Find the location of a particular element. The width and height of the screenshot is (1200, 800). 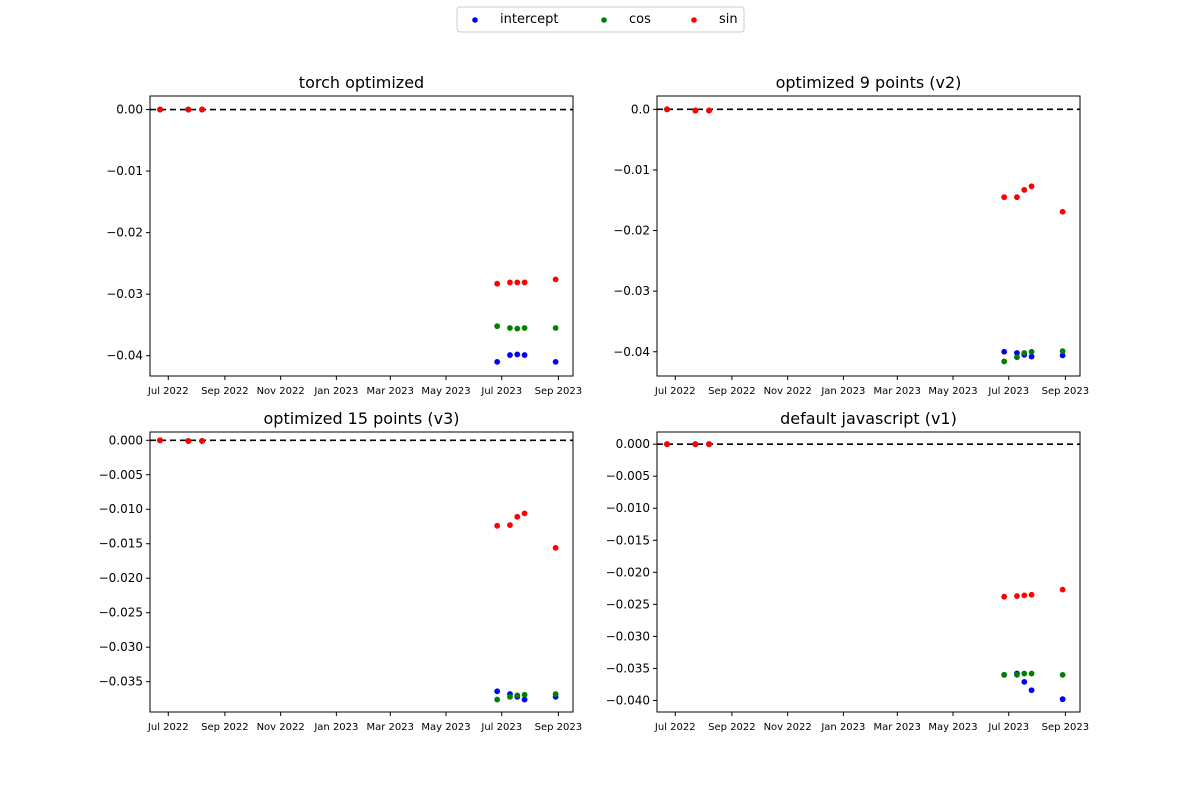

x-tick-label: Mar 2023 is located at coordinates (898, 727).